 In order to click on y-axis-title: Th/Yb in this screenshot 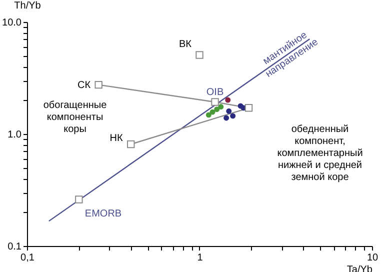, I will do `click(28, 6)`.